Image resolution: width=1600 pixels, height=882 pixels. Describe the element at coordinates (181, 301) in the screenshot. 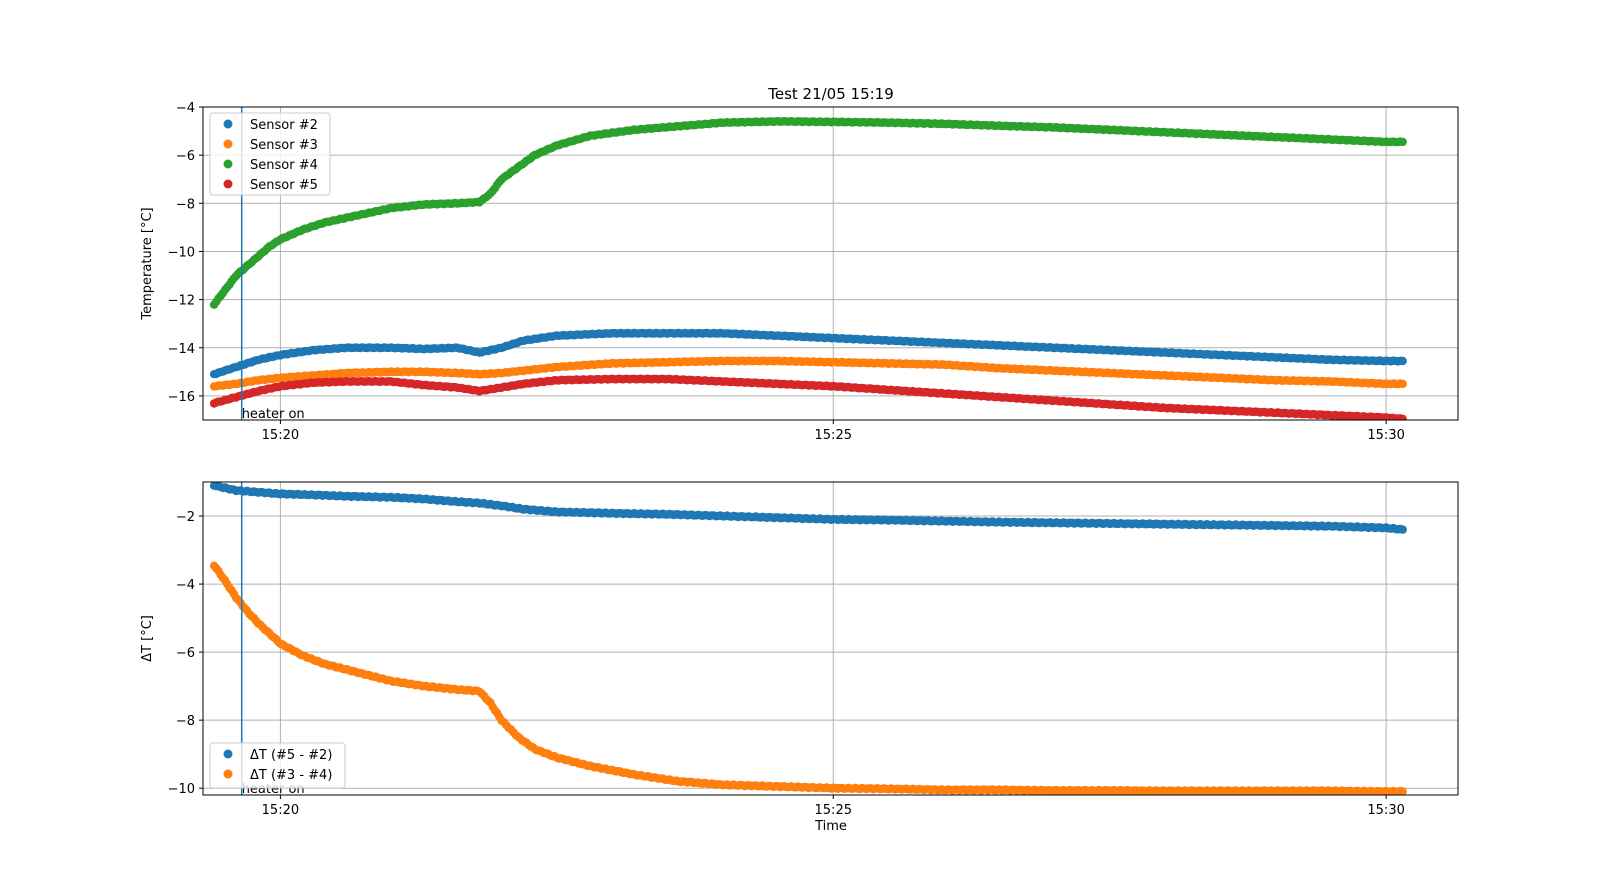

I see `y-tick-label: −12` at that location.